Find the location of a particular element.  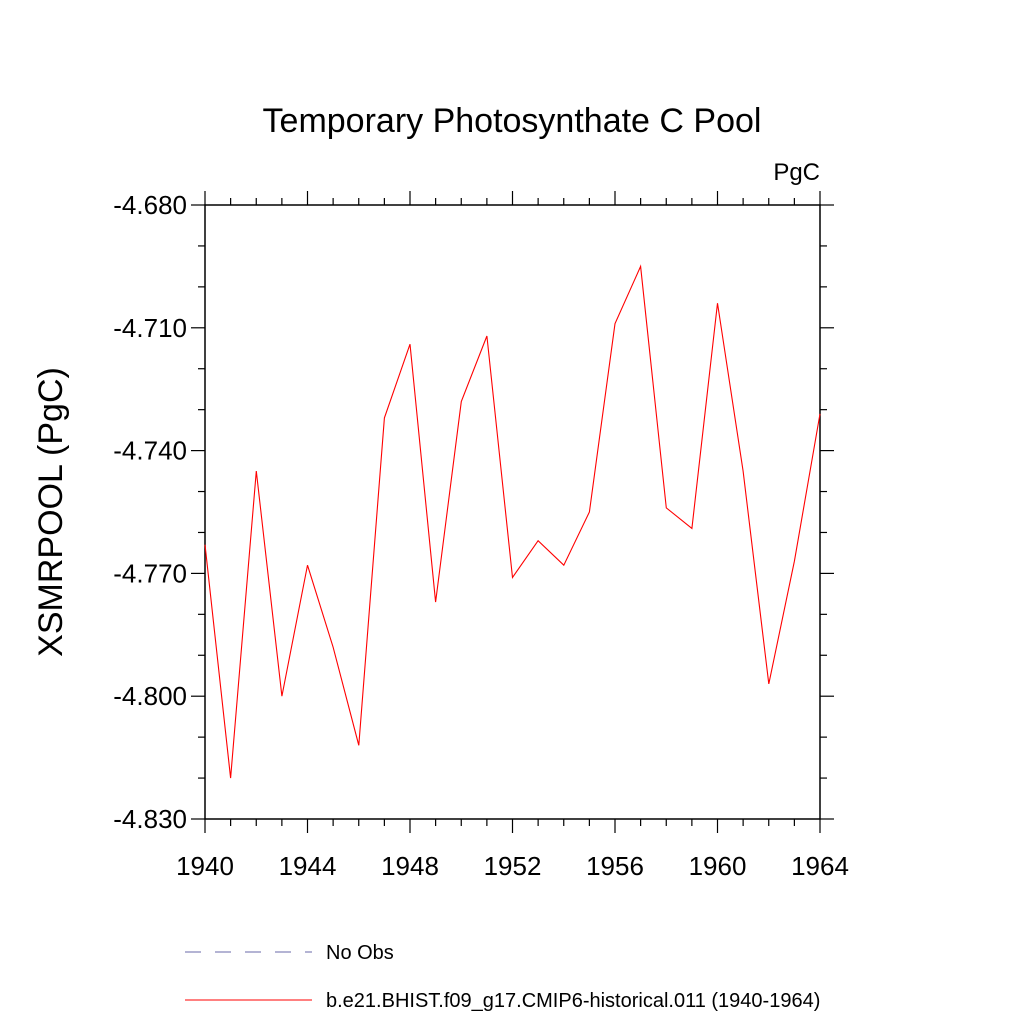

x-tick-label: 1960 is located at coordinates (718, 866).